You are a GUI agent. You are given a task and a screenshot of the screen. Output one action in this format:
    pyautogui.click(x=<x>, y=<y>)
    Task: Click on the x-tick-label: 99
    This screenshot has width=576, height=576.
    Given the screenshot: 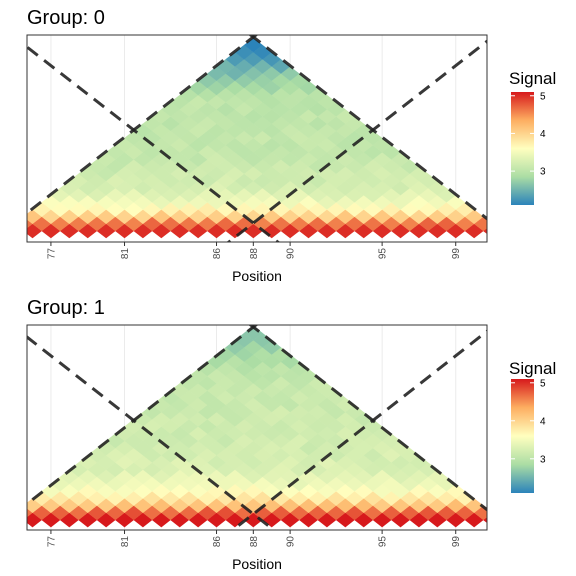 What is the action you would take?
    pyautogui.click(x=456, y=254)
    